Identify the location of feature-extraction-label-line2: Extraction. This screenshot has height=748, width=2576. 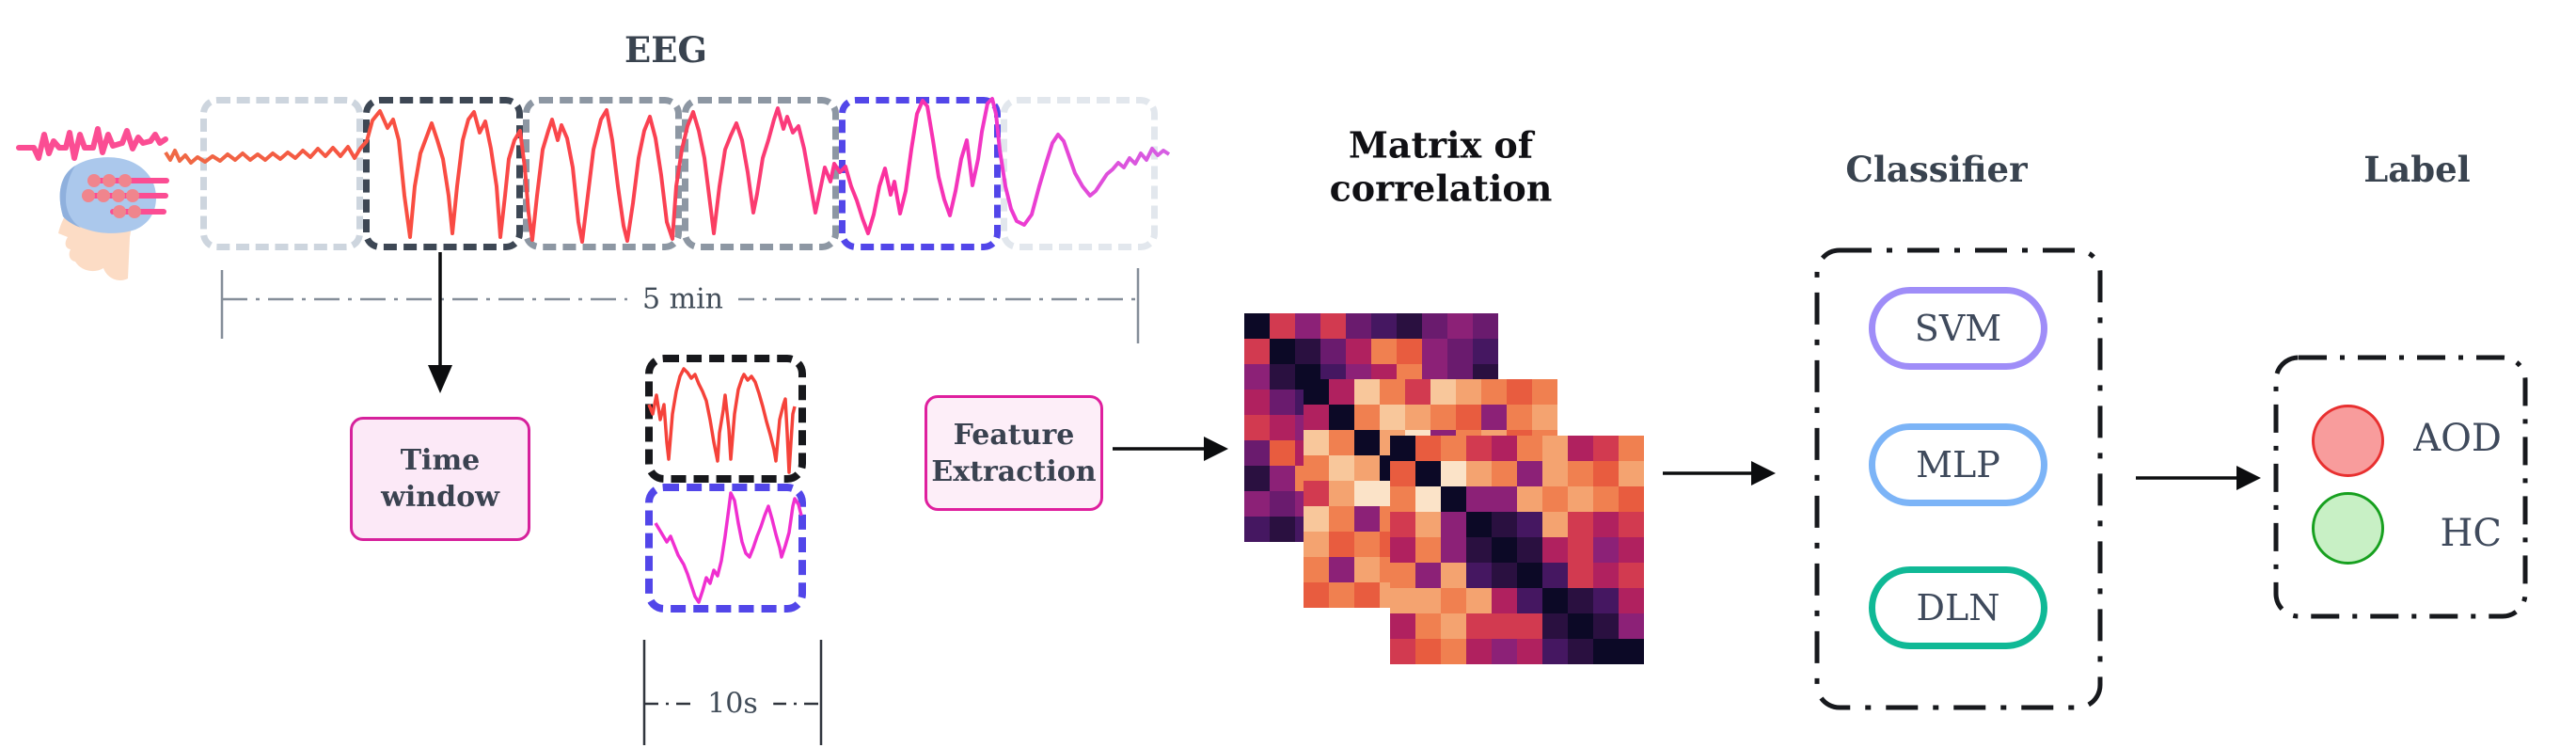
(1014, 471).